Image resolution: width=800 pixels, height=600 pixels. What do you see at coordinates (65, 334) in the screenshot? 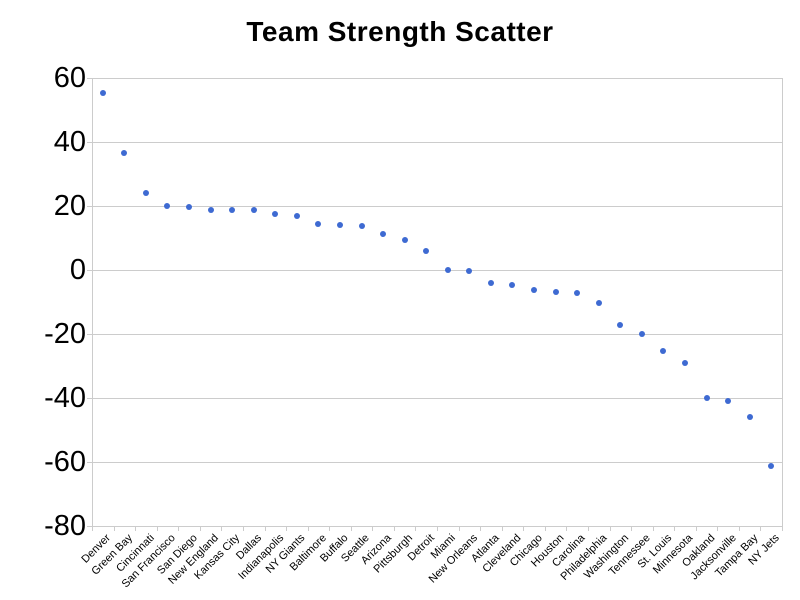
I see `y-axis-tick-label: -20` at bounding box center [65, 334].